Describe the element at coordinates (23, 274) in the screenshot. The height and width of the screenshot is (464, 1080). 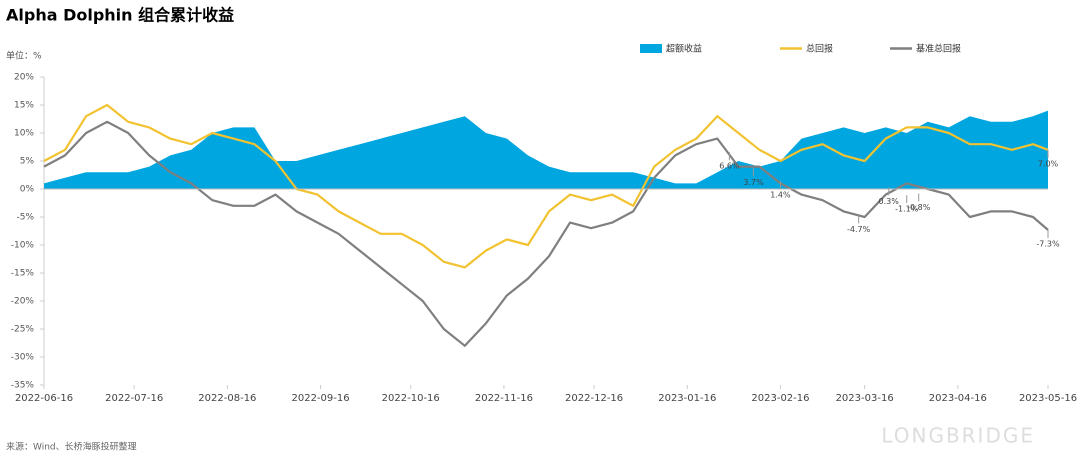
I see `y-tick-label: -15%` at that location.